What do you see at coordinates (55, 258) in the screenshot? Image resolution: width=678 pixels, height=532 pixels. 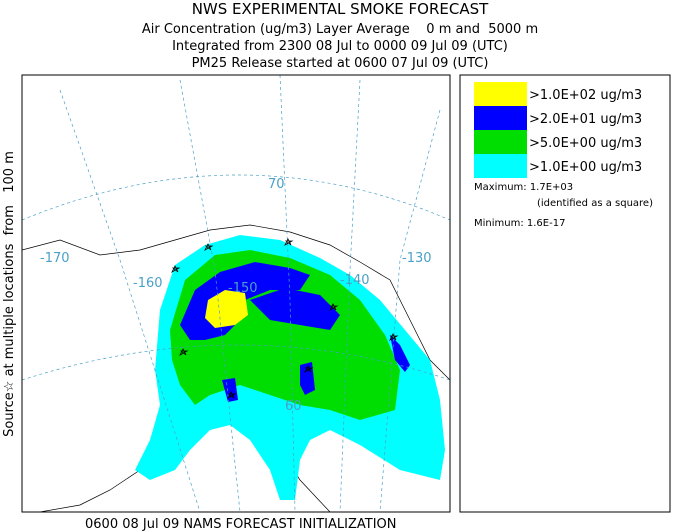 I see `map-label: -170` at bounding box center [55, 258].